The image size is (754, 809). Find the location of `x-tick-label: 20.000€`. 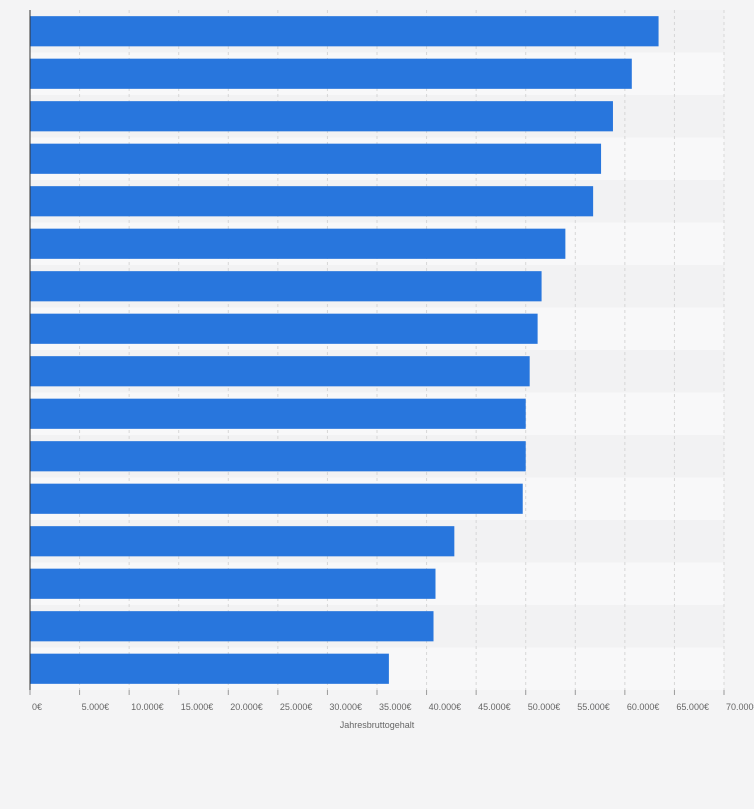

x-tick-label: 20.000€ is located at coordinates (246, 707).